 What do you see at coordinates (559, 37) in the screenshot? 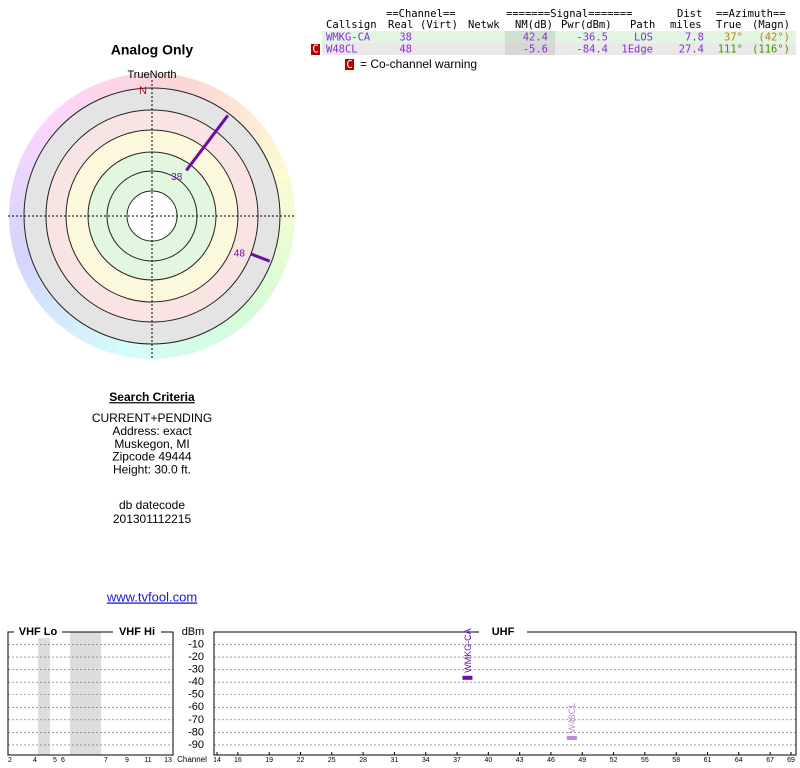
I see `row-background` at bounding box center [559, 37].